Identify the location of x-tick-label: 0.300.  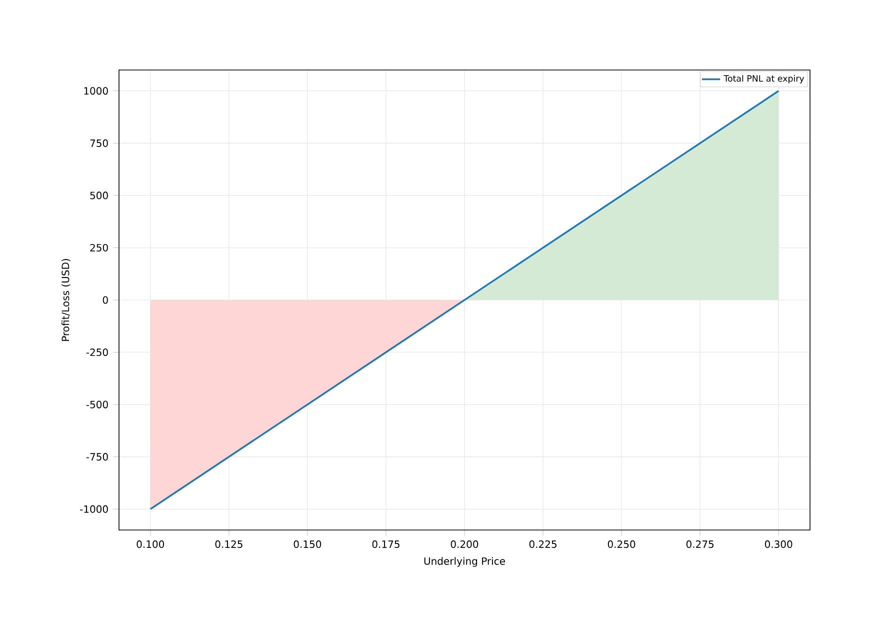
(778, 544).